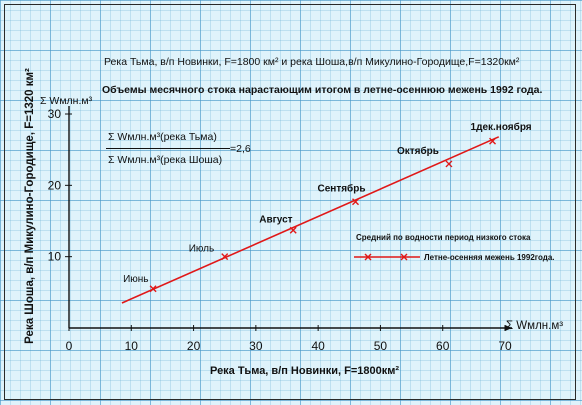  What do you see at coordinates (168, 148) in the screenshot?
I see `ratio-fraction-bar` at bounding box center [168, 148].